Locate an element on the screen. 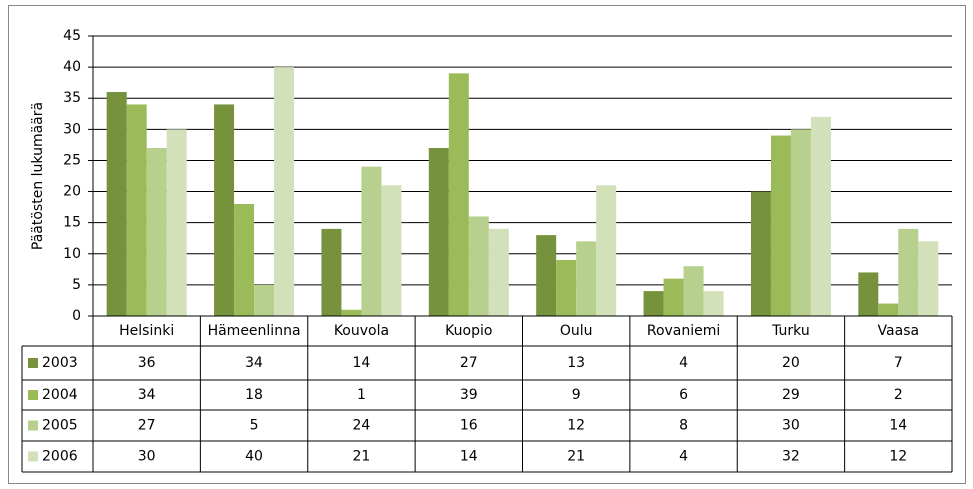 This screenshot has height=489, width=973. legend-label: 2004 is located at coordinates (60, 395).